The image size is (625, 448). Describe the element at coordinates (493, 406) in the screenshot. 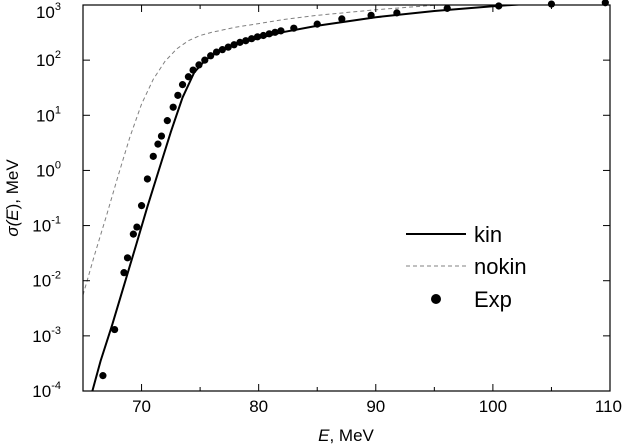

I see `x-tick-label: 100` at that location.